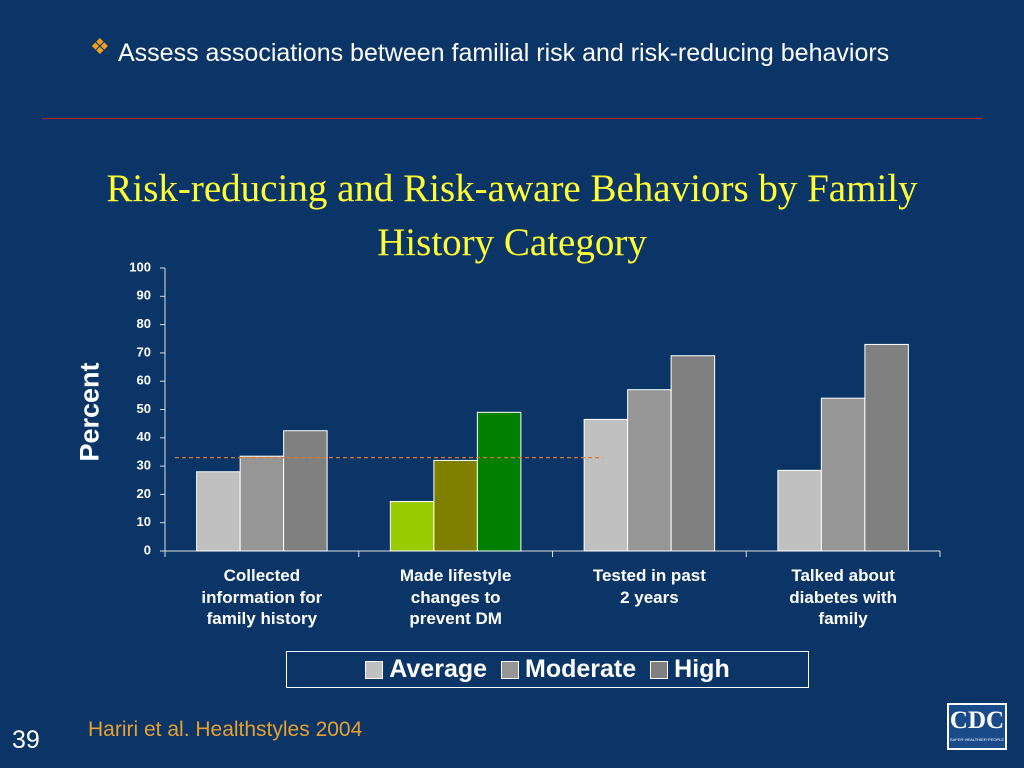 The image size is (1024, 768). What do you see at coordinates (581, 669) in the screenshot?
I see `legend-label: Moderate` at bounding box center [581, 669].